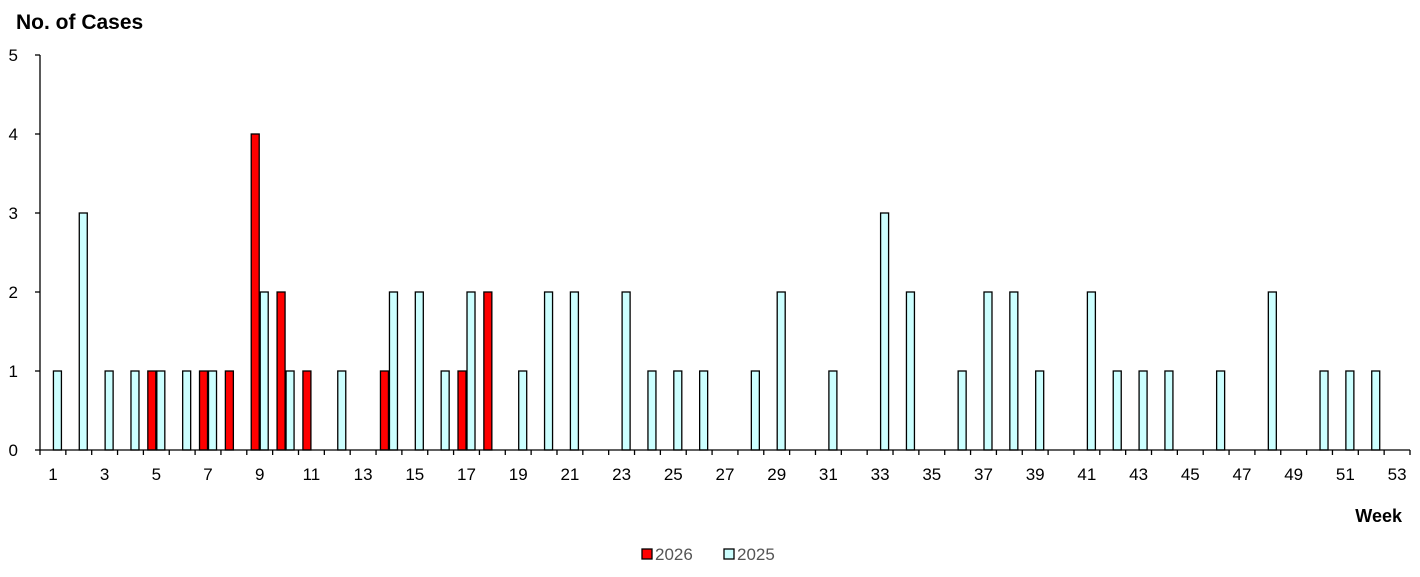  Describe the element at coordinates (13, 292) in the screenshot. I see `y-tick-label: 2` at that location.